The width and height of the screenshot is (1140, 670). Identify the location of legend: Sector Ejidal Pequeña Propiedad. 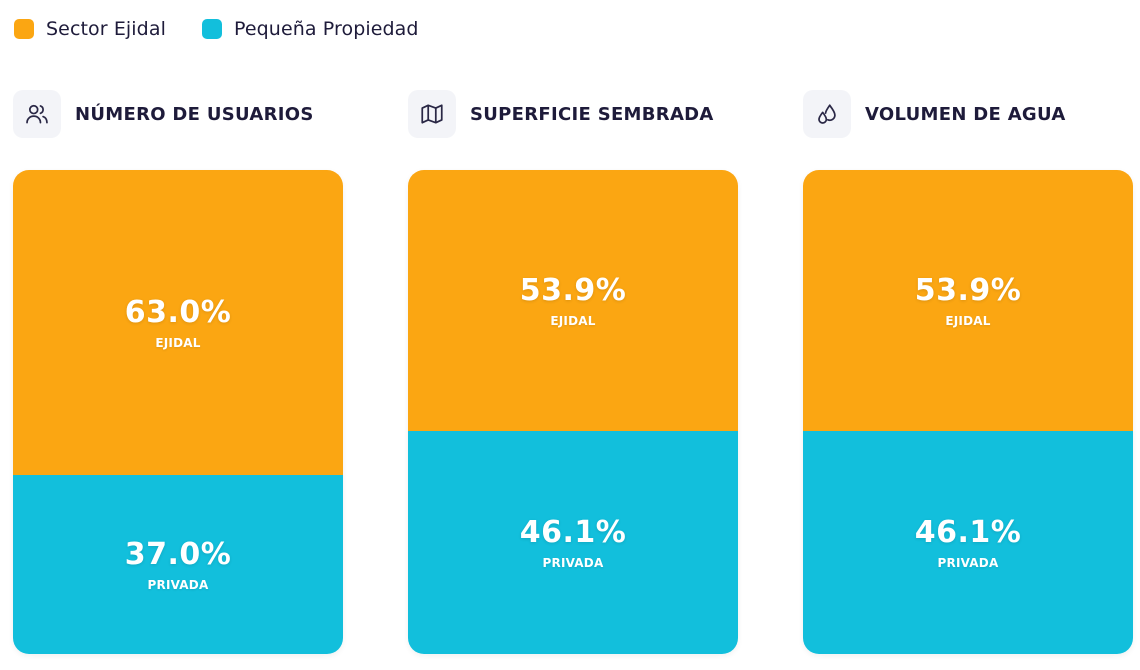
(216, 29).